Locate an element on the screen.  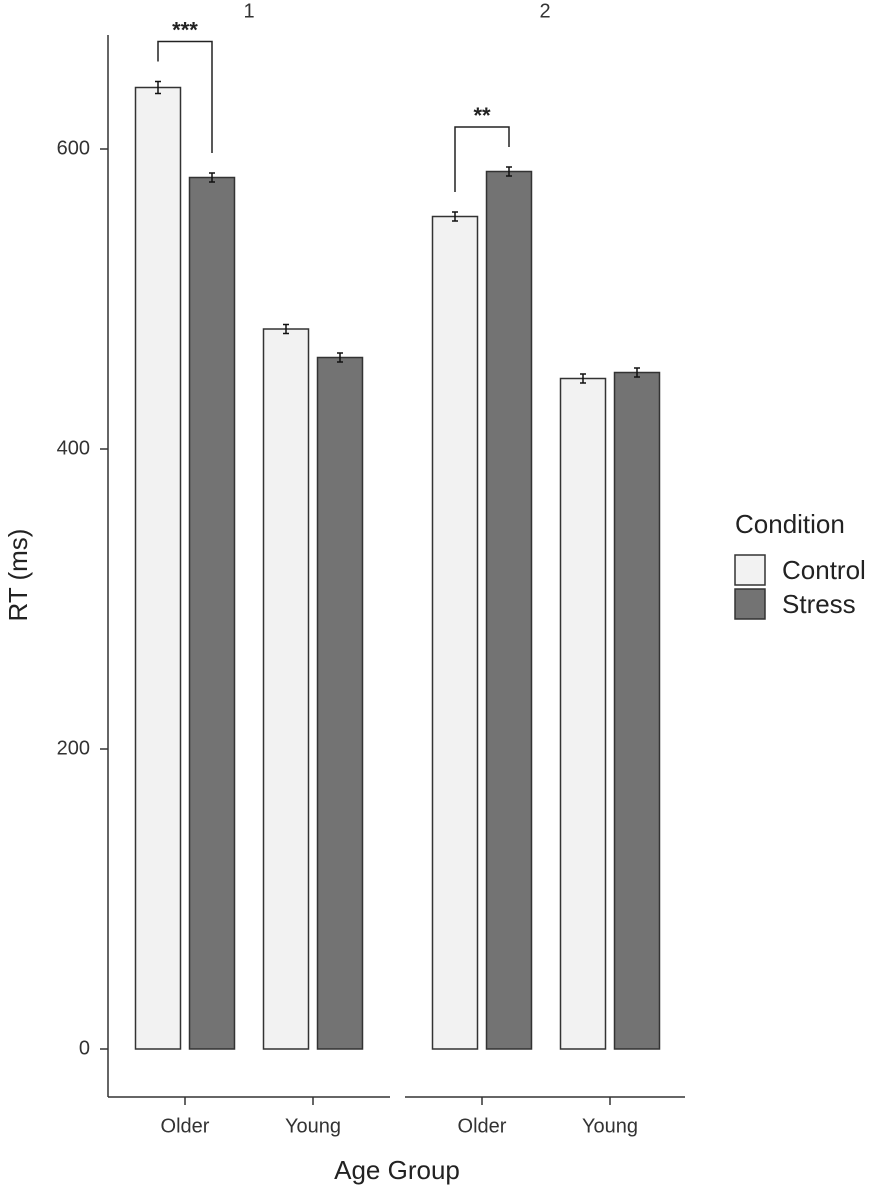
legend-label: Stress is located at coordinates (819, 604).